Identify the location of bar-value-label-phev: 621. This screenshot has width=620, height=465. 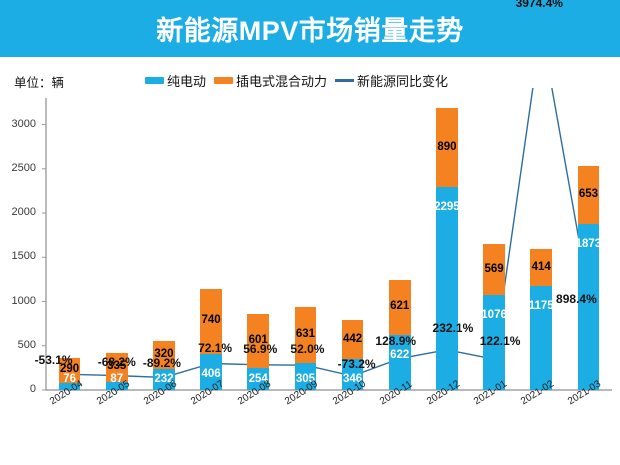
(400, 306).